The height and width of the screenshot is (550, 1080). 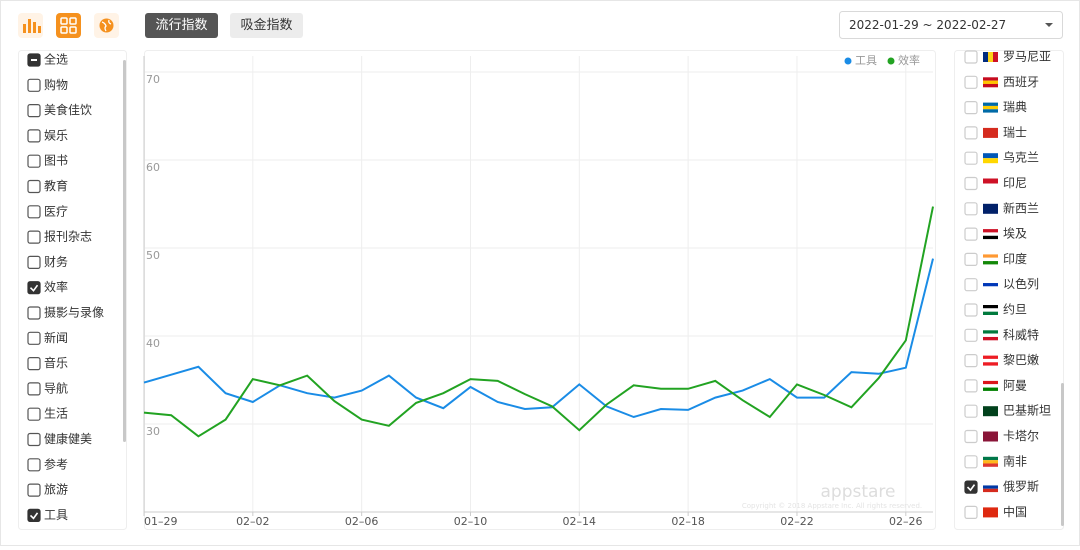 I want to click on country-item: 瑞典, so click(x=995, y=107).